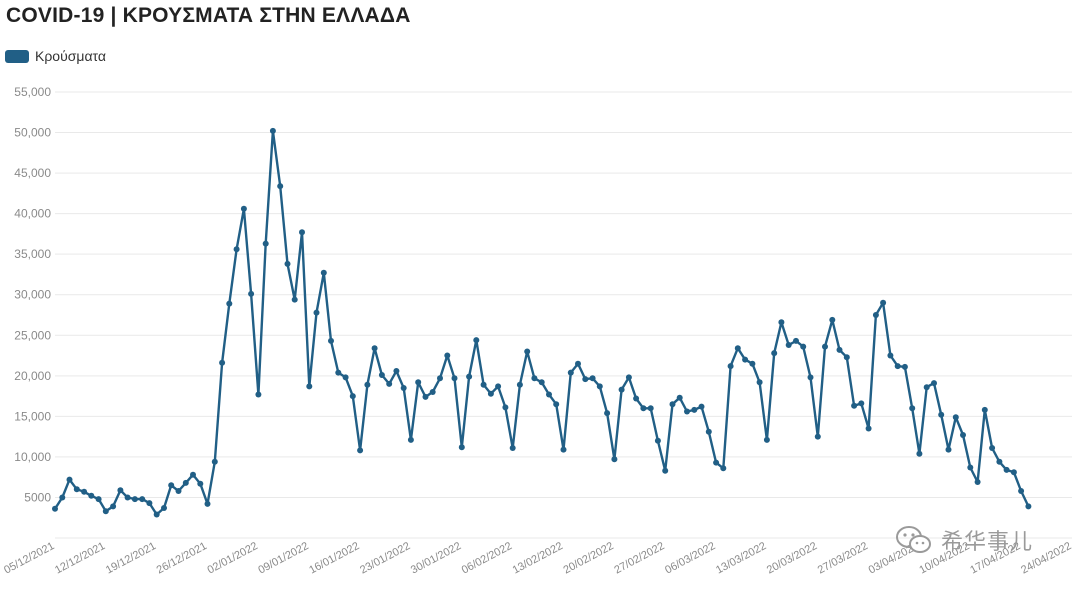 The height and width of the screenshot is (589, 1080). Describe the element at coordinates (792, 558) in the screenshot. I see `x-tick-label: 20/03/2022` at that location.